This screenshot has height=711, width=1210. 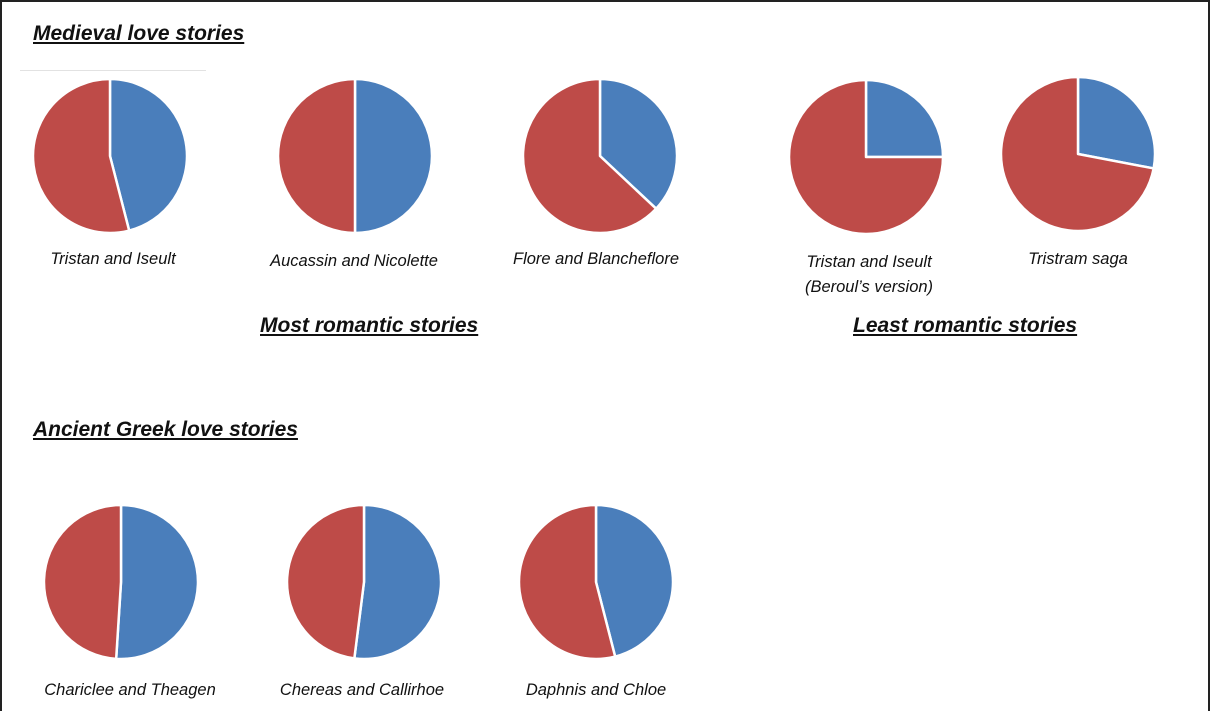 I want to click on ancient-greek-section-title: Ancient Greek love stories, so click(x=165, y=429).